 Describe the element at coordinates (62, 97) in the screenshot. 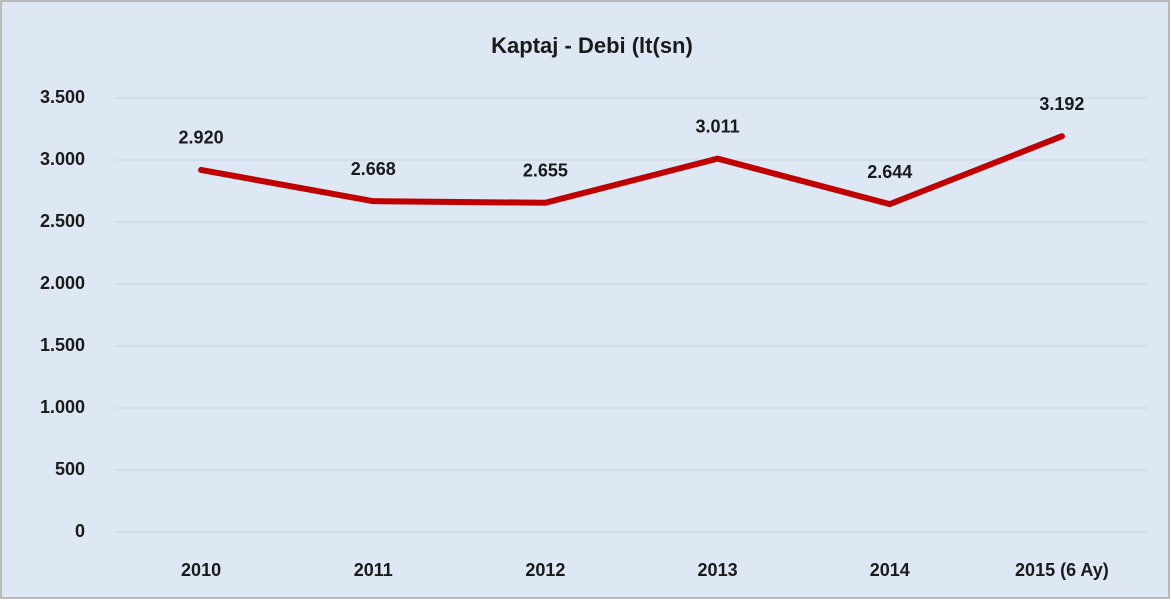

I see `y-tick-label: 3.500` at that location.